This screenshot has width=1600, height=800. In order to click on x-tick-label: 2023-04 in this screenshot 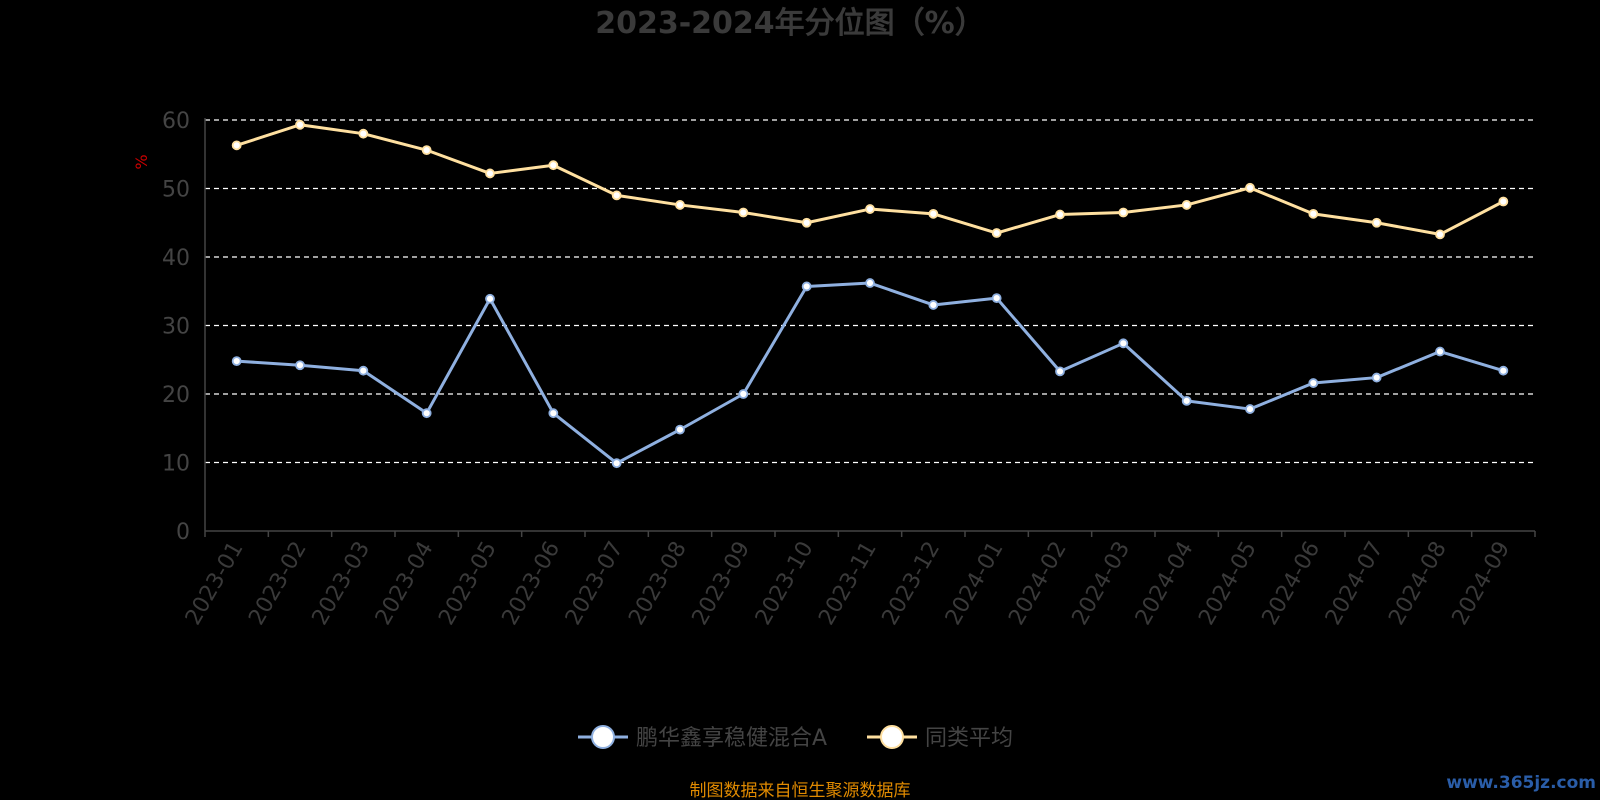, I will do `click(405, 583)`.